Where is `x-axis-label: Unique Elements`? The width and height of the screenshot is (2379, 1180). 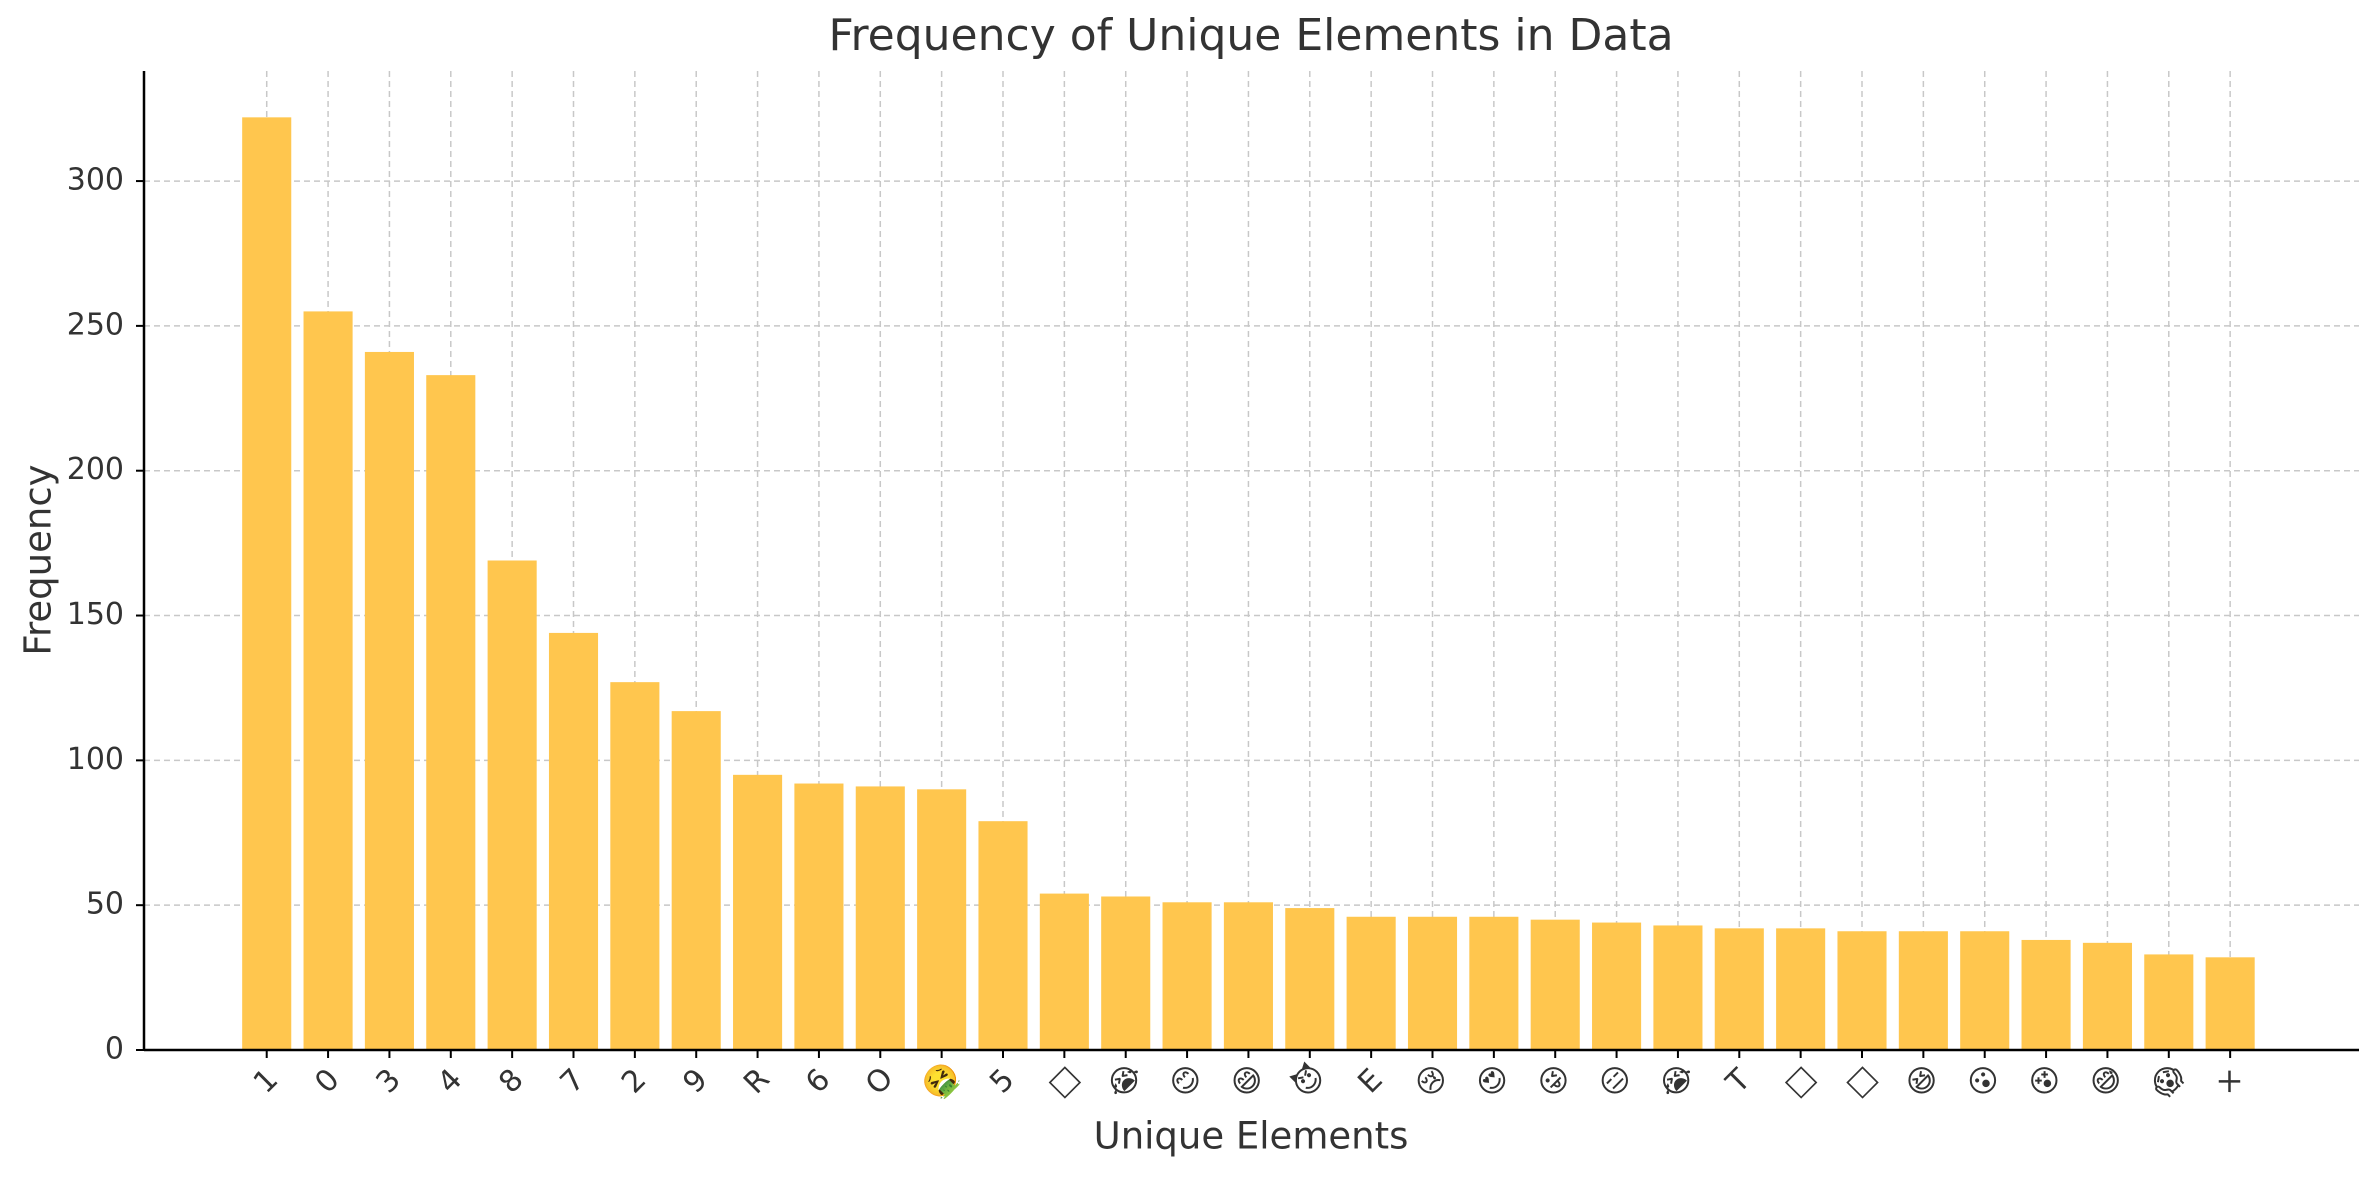 x-axis-label: Unique Elements is located at coordinates (1251, 1136).